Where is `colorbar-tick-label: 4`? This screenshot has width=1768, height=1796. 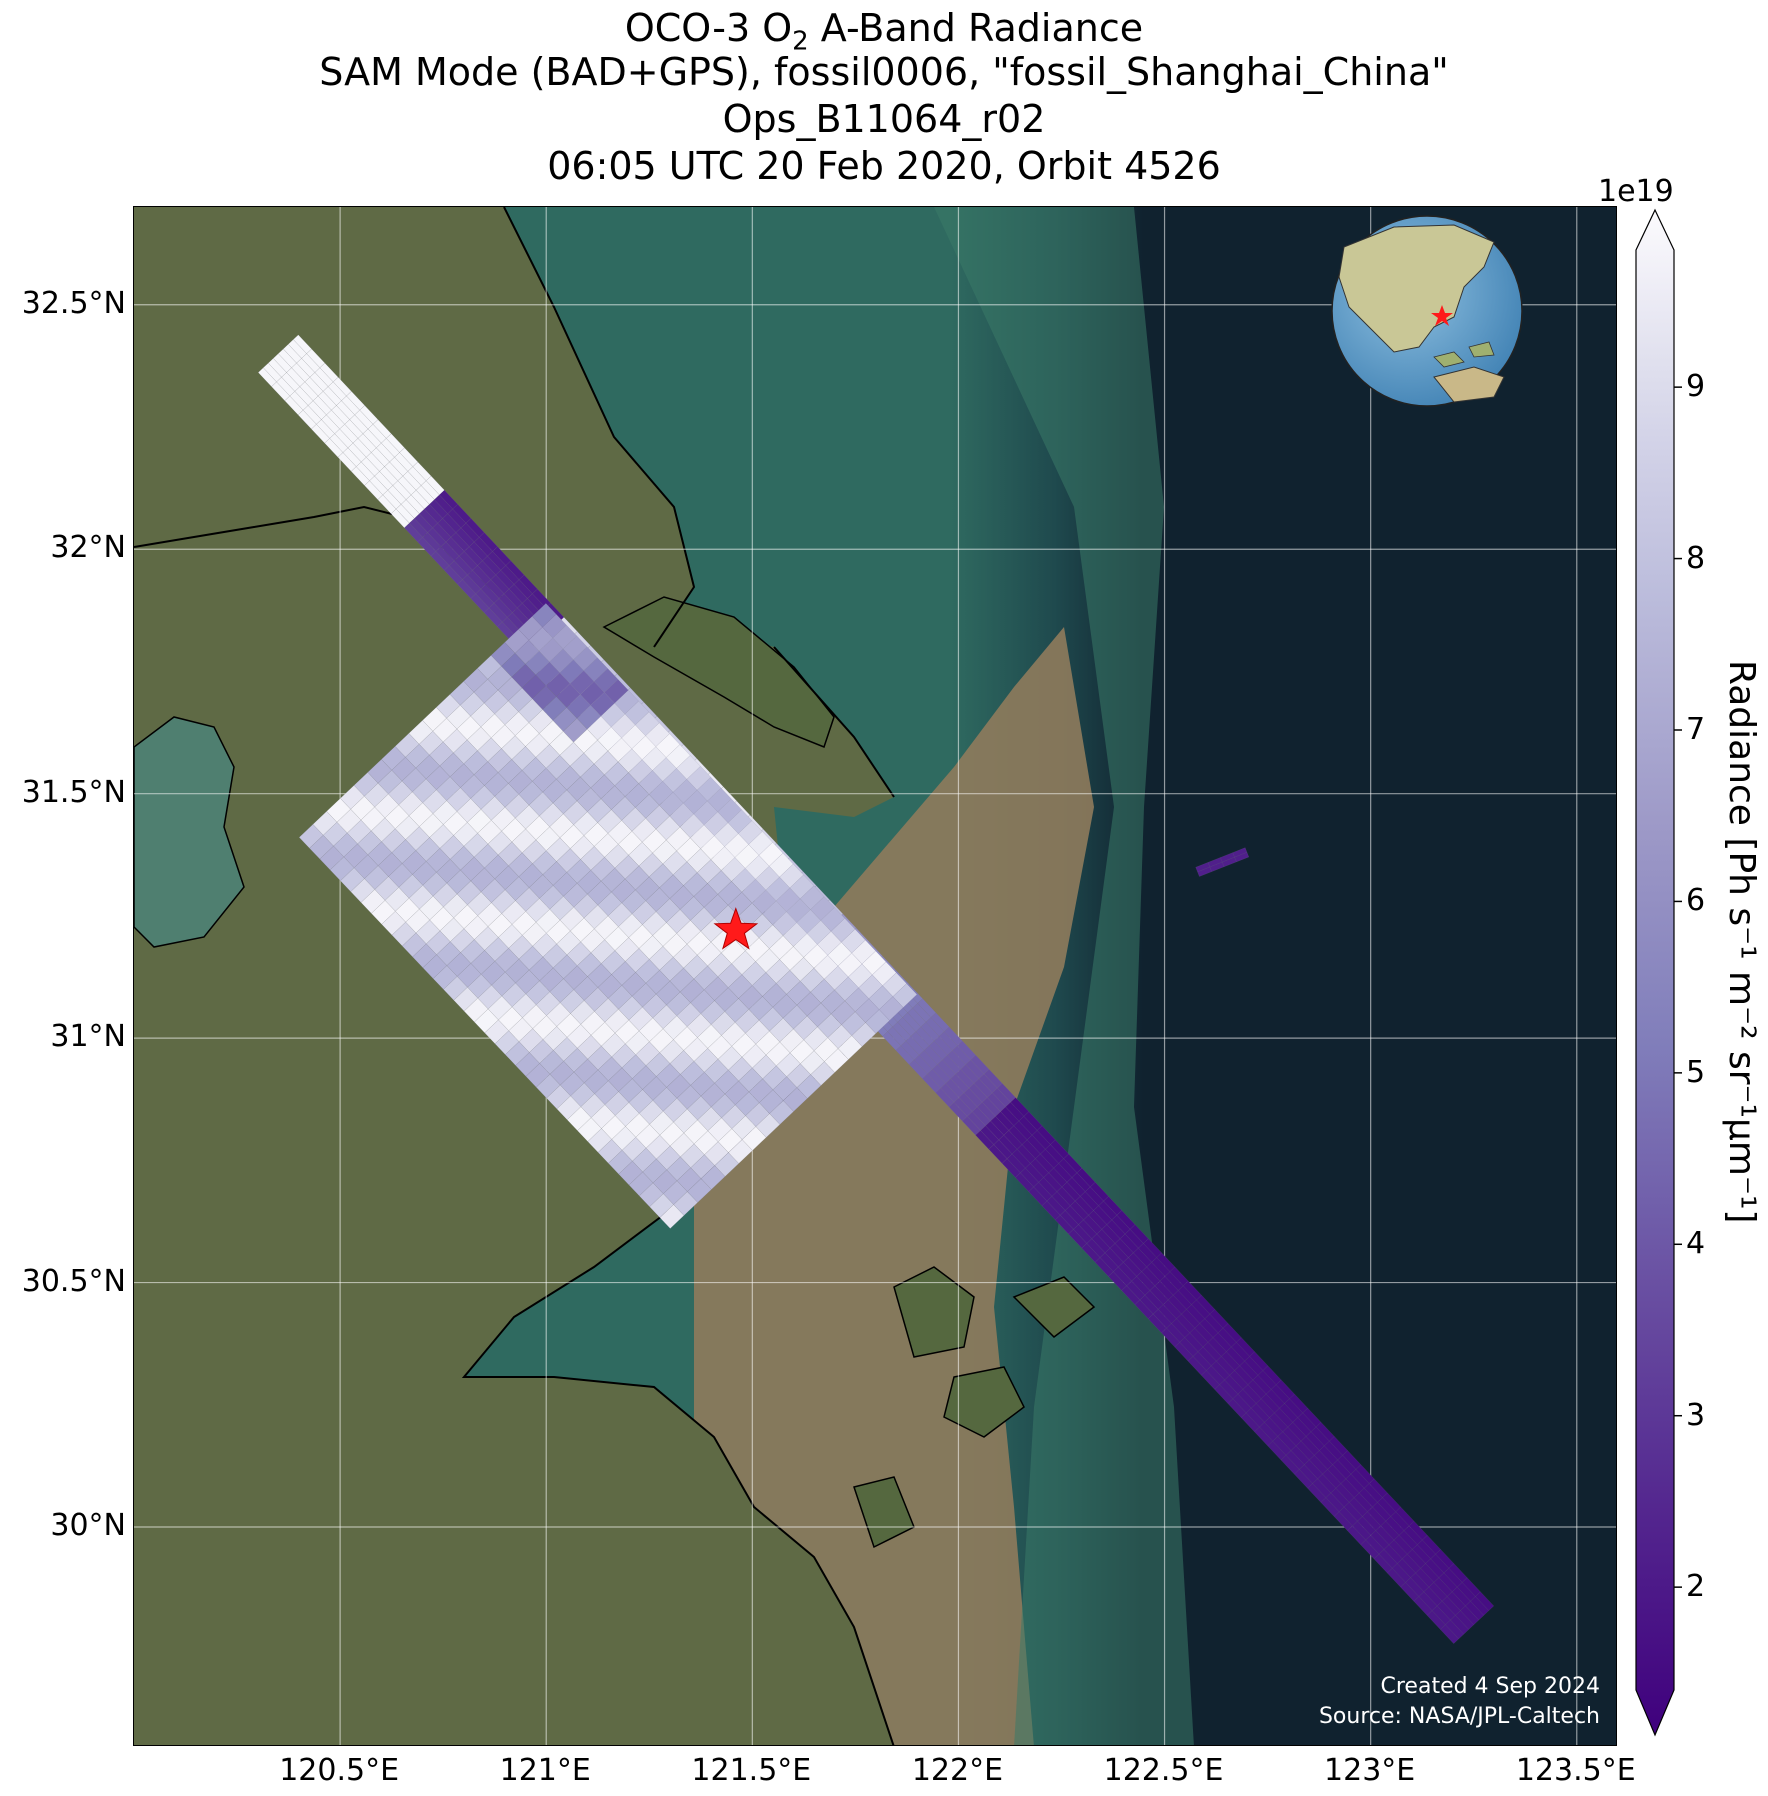
colorbar-tick-label: 4 is located at coordinates (1696, 1244).